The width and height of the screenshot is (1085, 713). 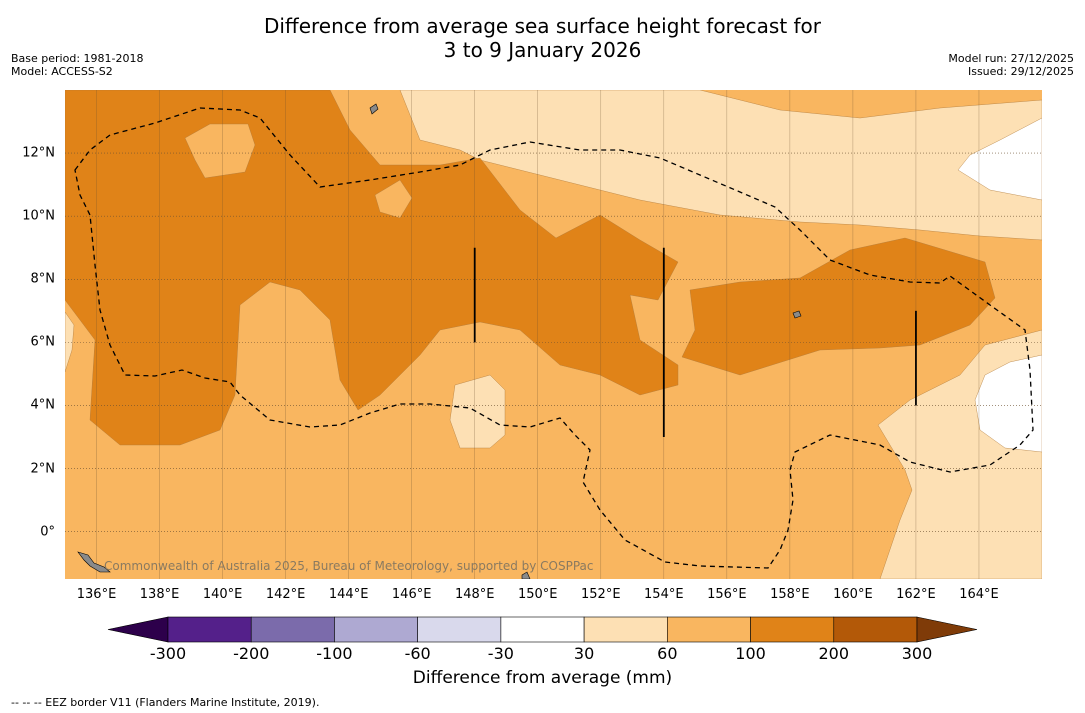 I want to click on x-tick-label: 146°E, so click(x=411, y=594).